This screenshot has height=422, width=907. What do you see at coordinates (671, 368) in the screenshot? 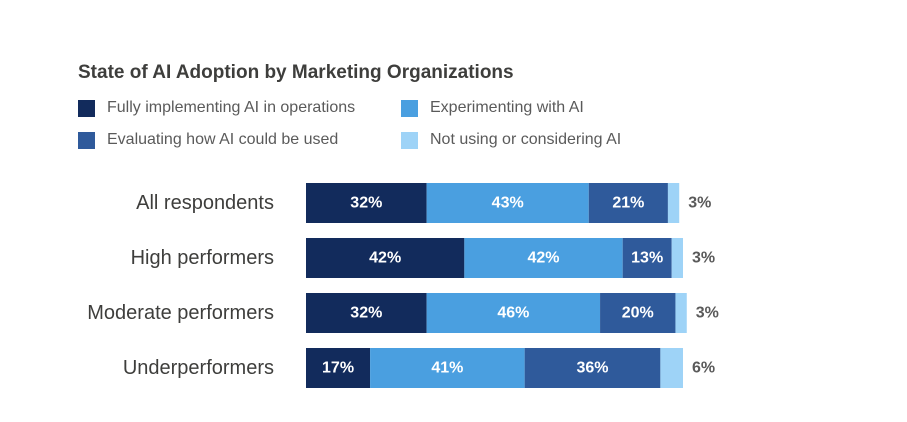
I see `bar-segment-underperformers-not-using-or-considering-ai` at bounding box center [671, 368].